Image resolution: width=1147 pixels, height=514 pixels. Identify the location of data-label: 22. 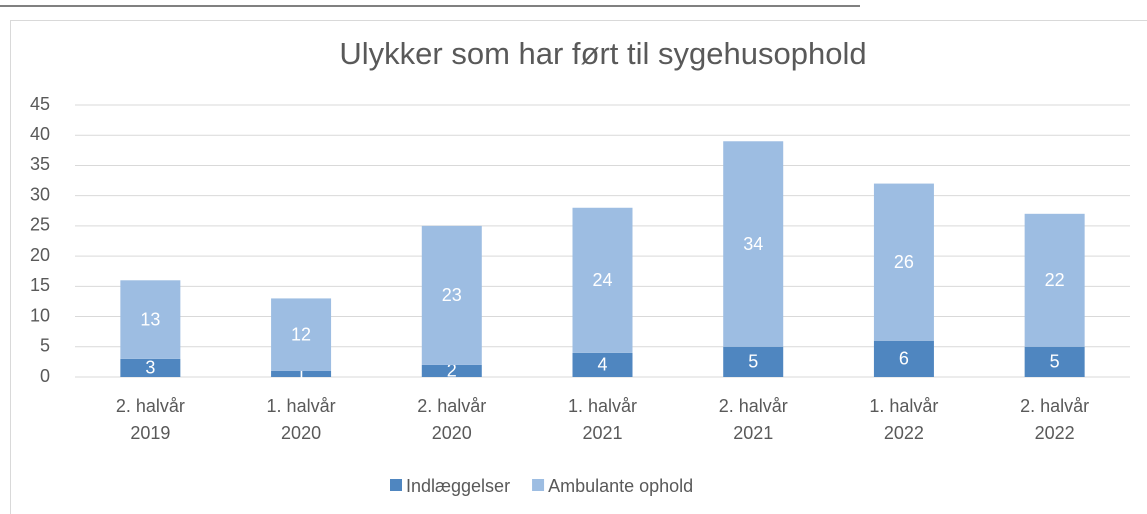
(1055, 280).